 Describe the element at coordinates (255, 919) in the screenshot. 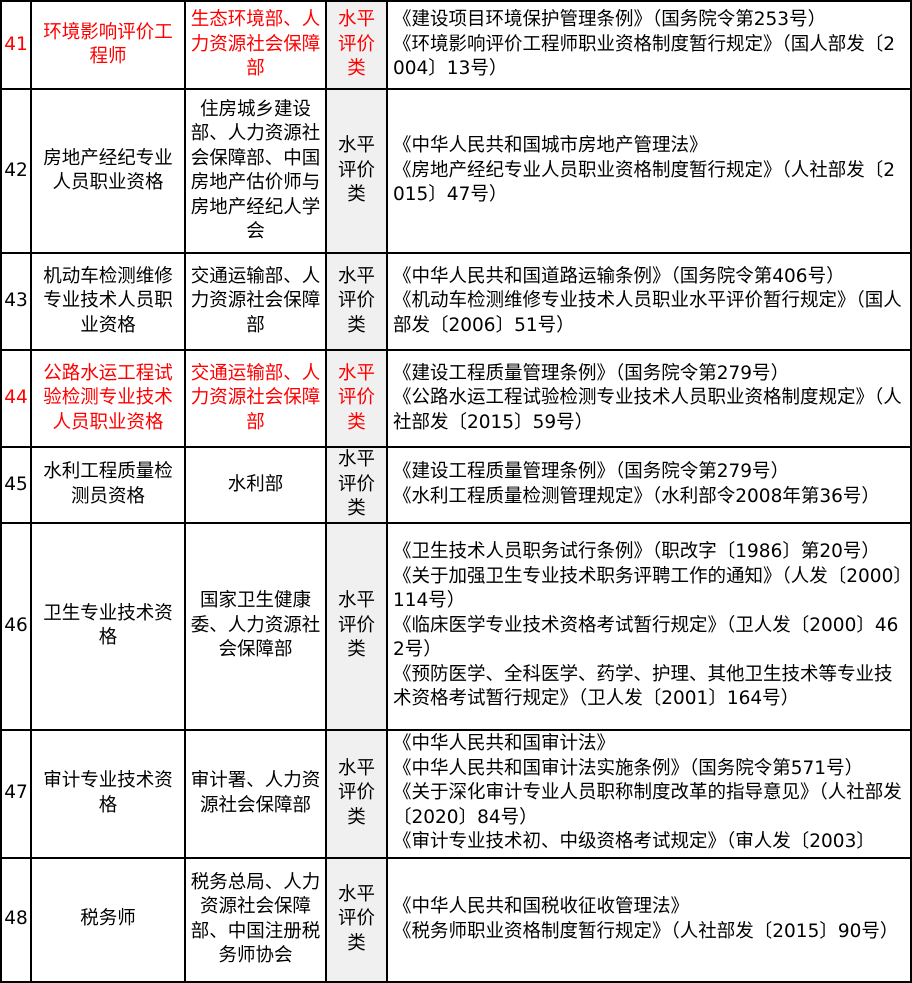

I see `department: 税务总局、人力资源社会保障部、中国注册税务师协会` at that location.